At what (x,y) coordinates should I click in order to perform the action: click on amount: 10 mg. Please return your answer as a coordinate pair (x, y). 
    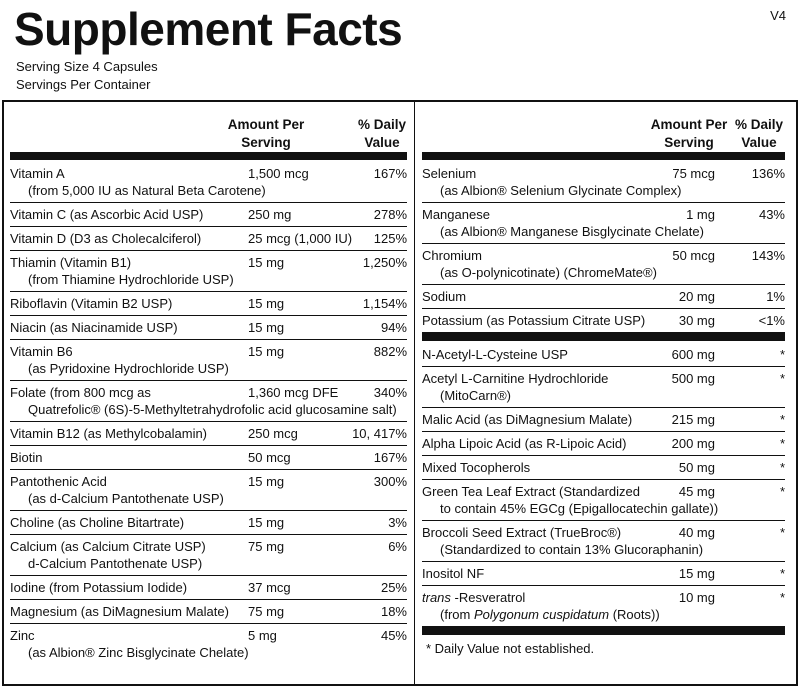
    Looking at the image, I should click on (696, 597).